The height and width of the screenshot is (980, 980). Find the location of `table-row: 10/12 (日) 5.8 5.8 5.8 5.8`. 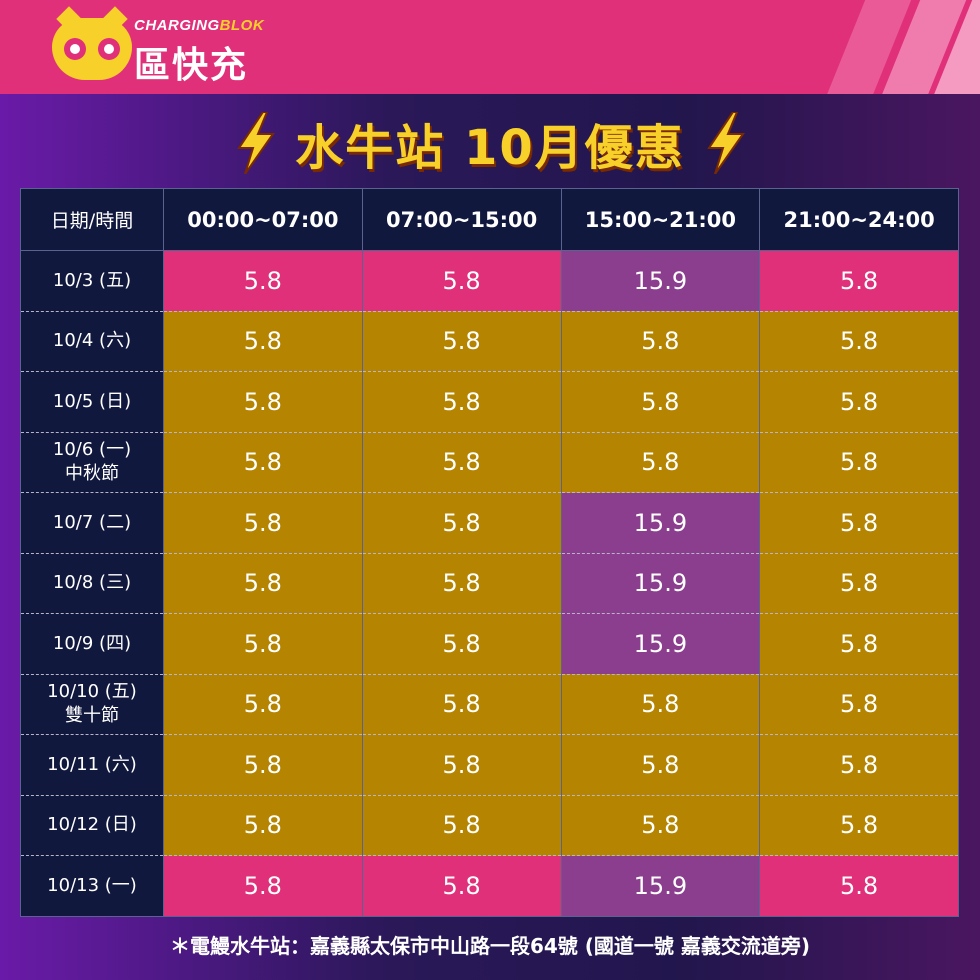

table-row: 10/12 (日) 5.8 5.8 5.8 5.8 is located at coordinates (489, 825).